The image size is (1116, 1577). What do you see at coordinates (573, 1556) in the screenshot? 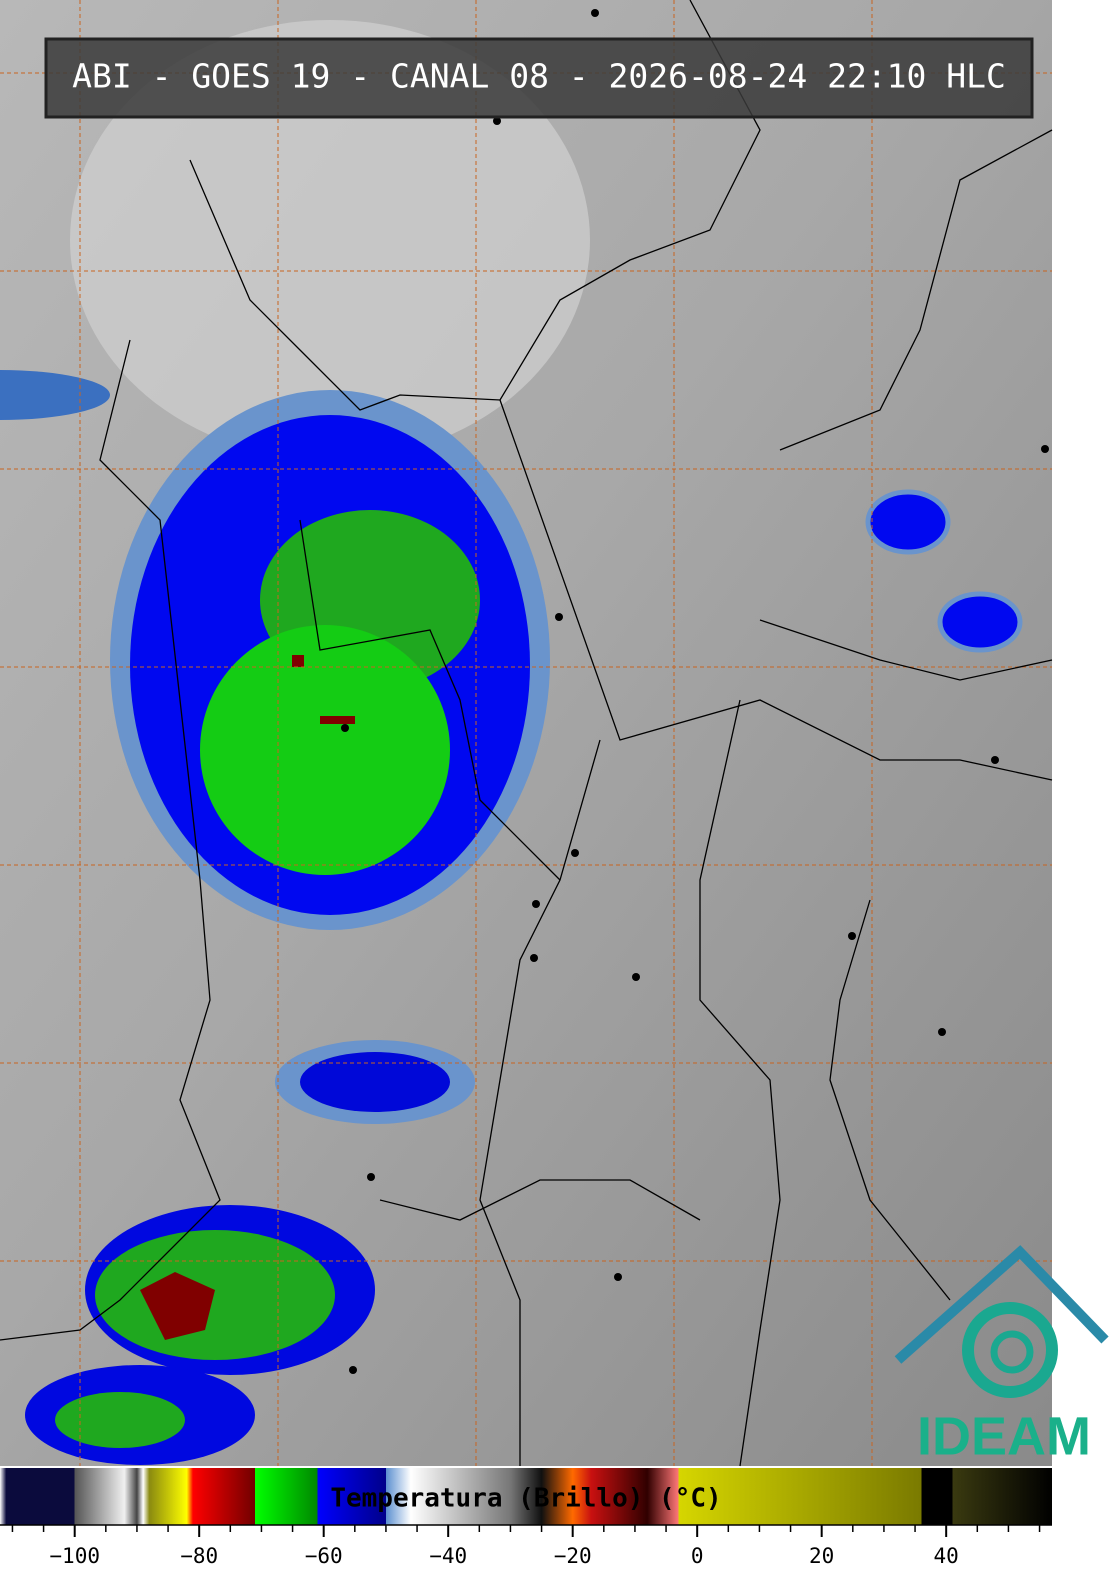
I see `tick-label: −20` at bounding box center [573, 1556].